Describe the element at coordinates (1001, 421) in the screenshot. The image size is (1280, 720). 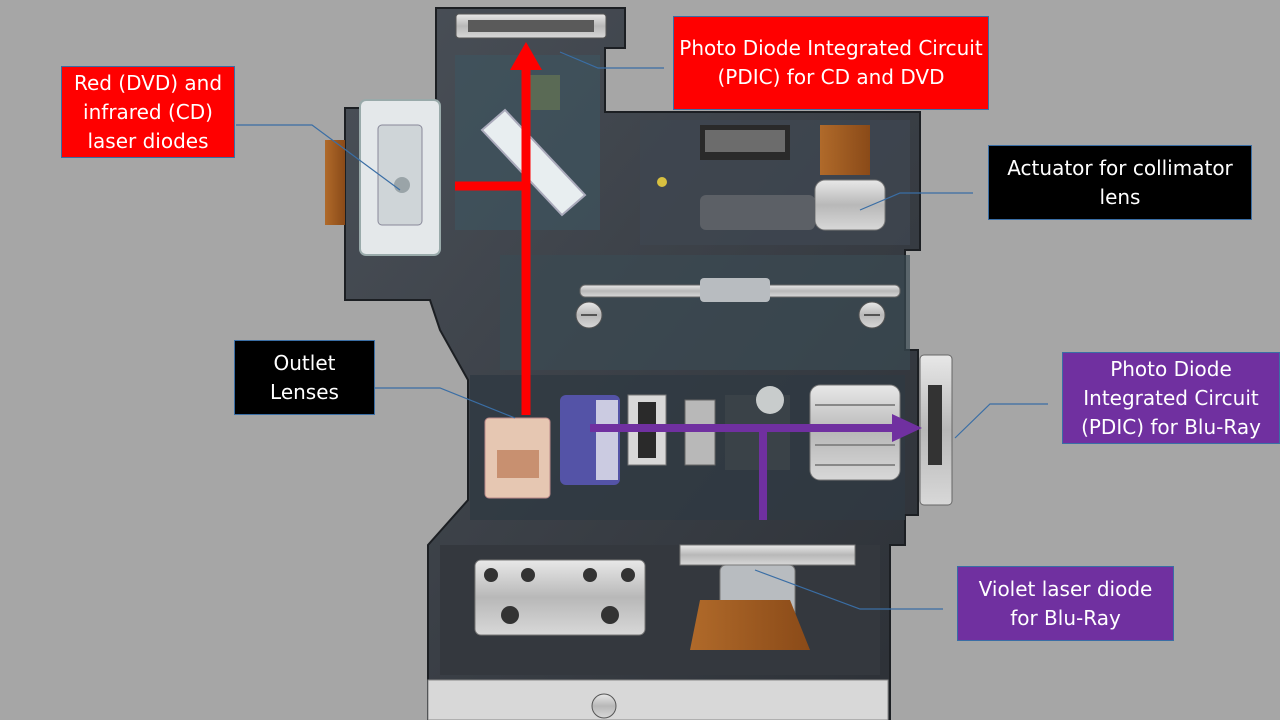
I see `leader-pdic-bluray` at that location.